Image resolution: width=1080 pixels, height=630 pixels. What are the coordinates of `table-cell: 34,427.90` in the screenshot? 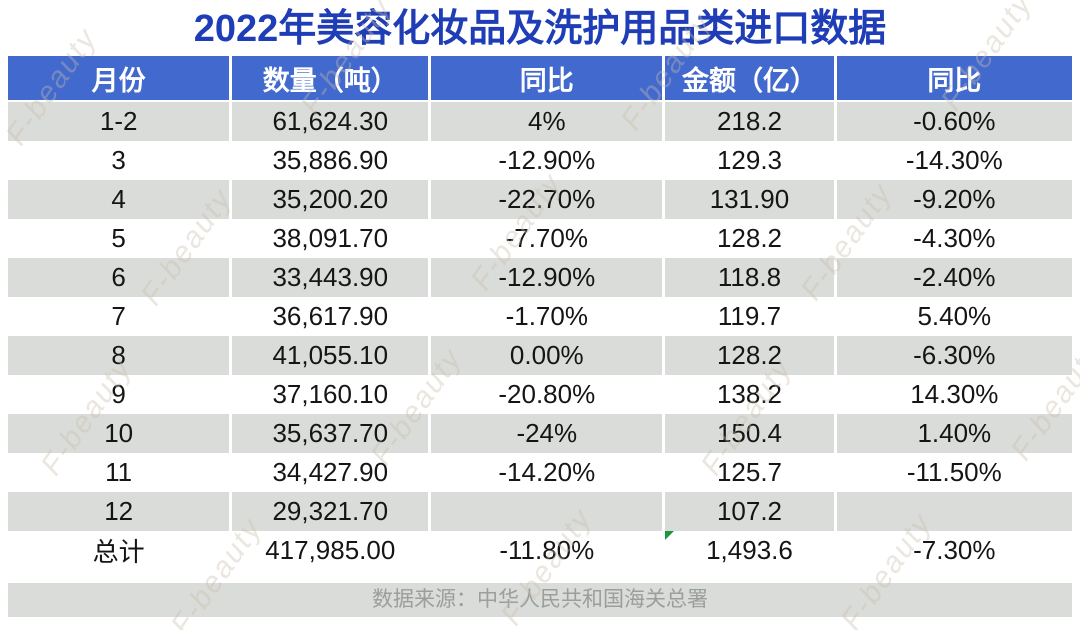 It's located at (329, 472).